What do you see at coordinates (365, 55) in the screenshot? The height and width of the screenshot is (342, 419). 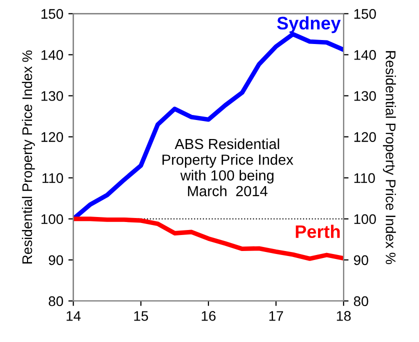 I see `y2-tick-label: 140` at bounding box center [365, 55].